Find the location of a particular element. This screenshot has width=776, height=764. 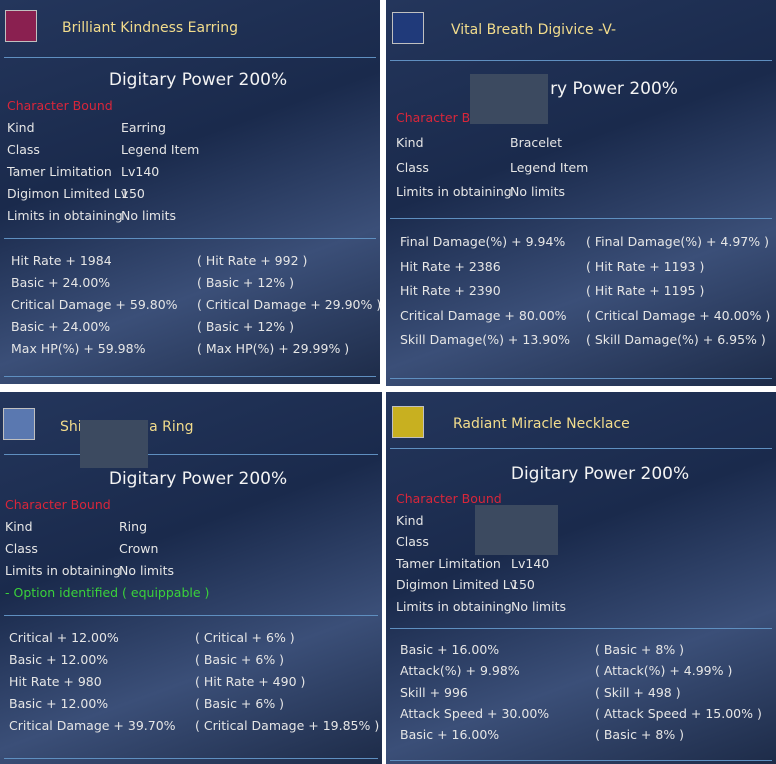

item-name: Brilliant Kindness Earring is located at coordinates (150, 28).